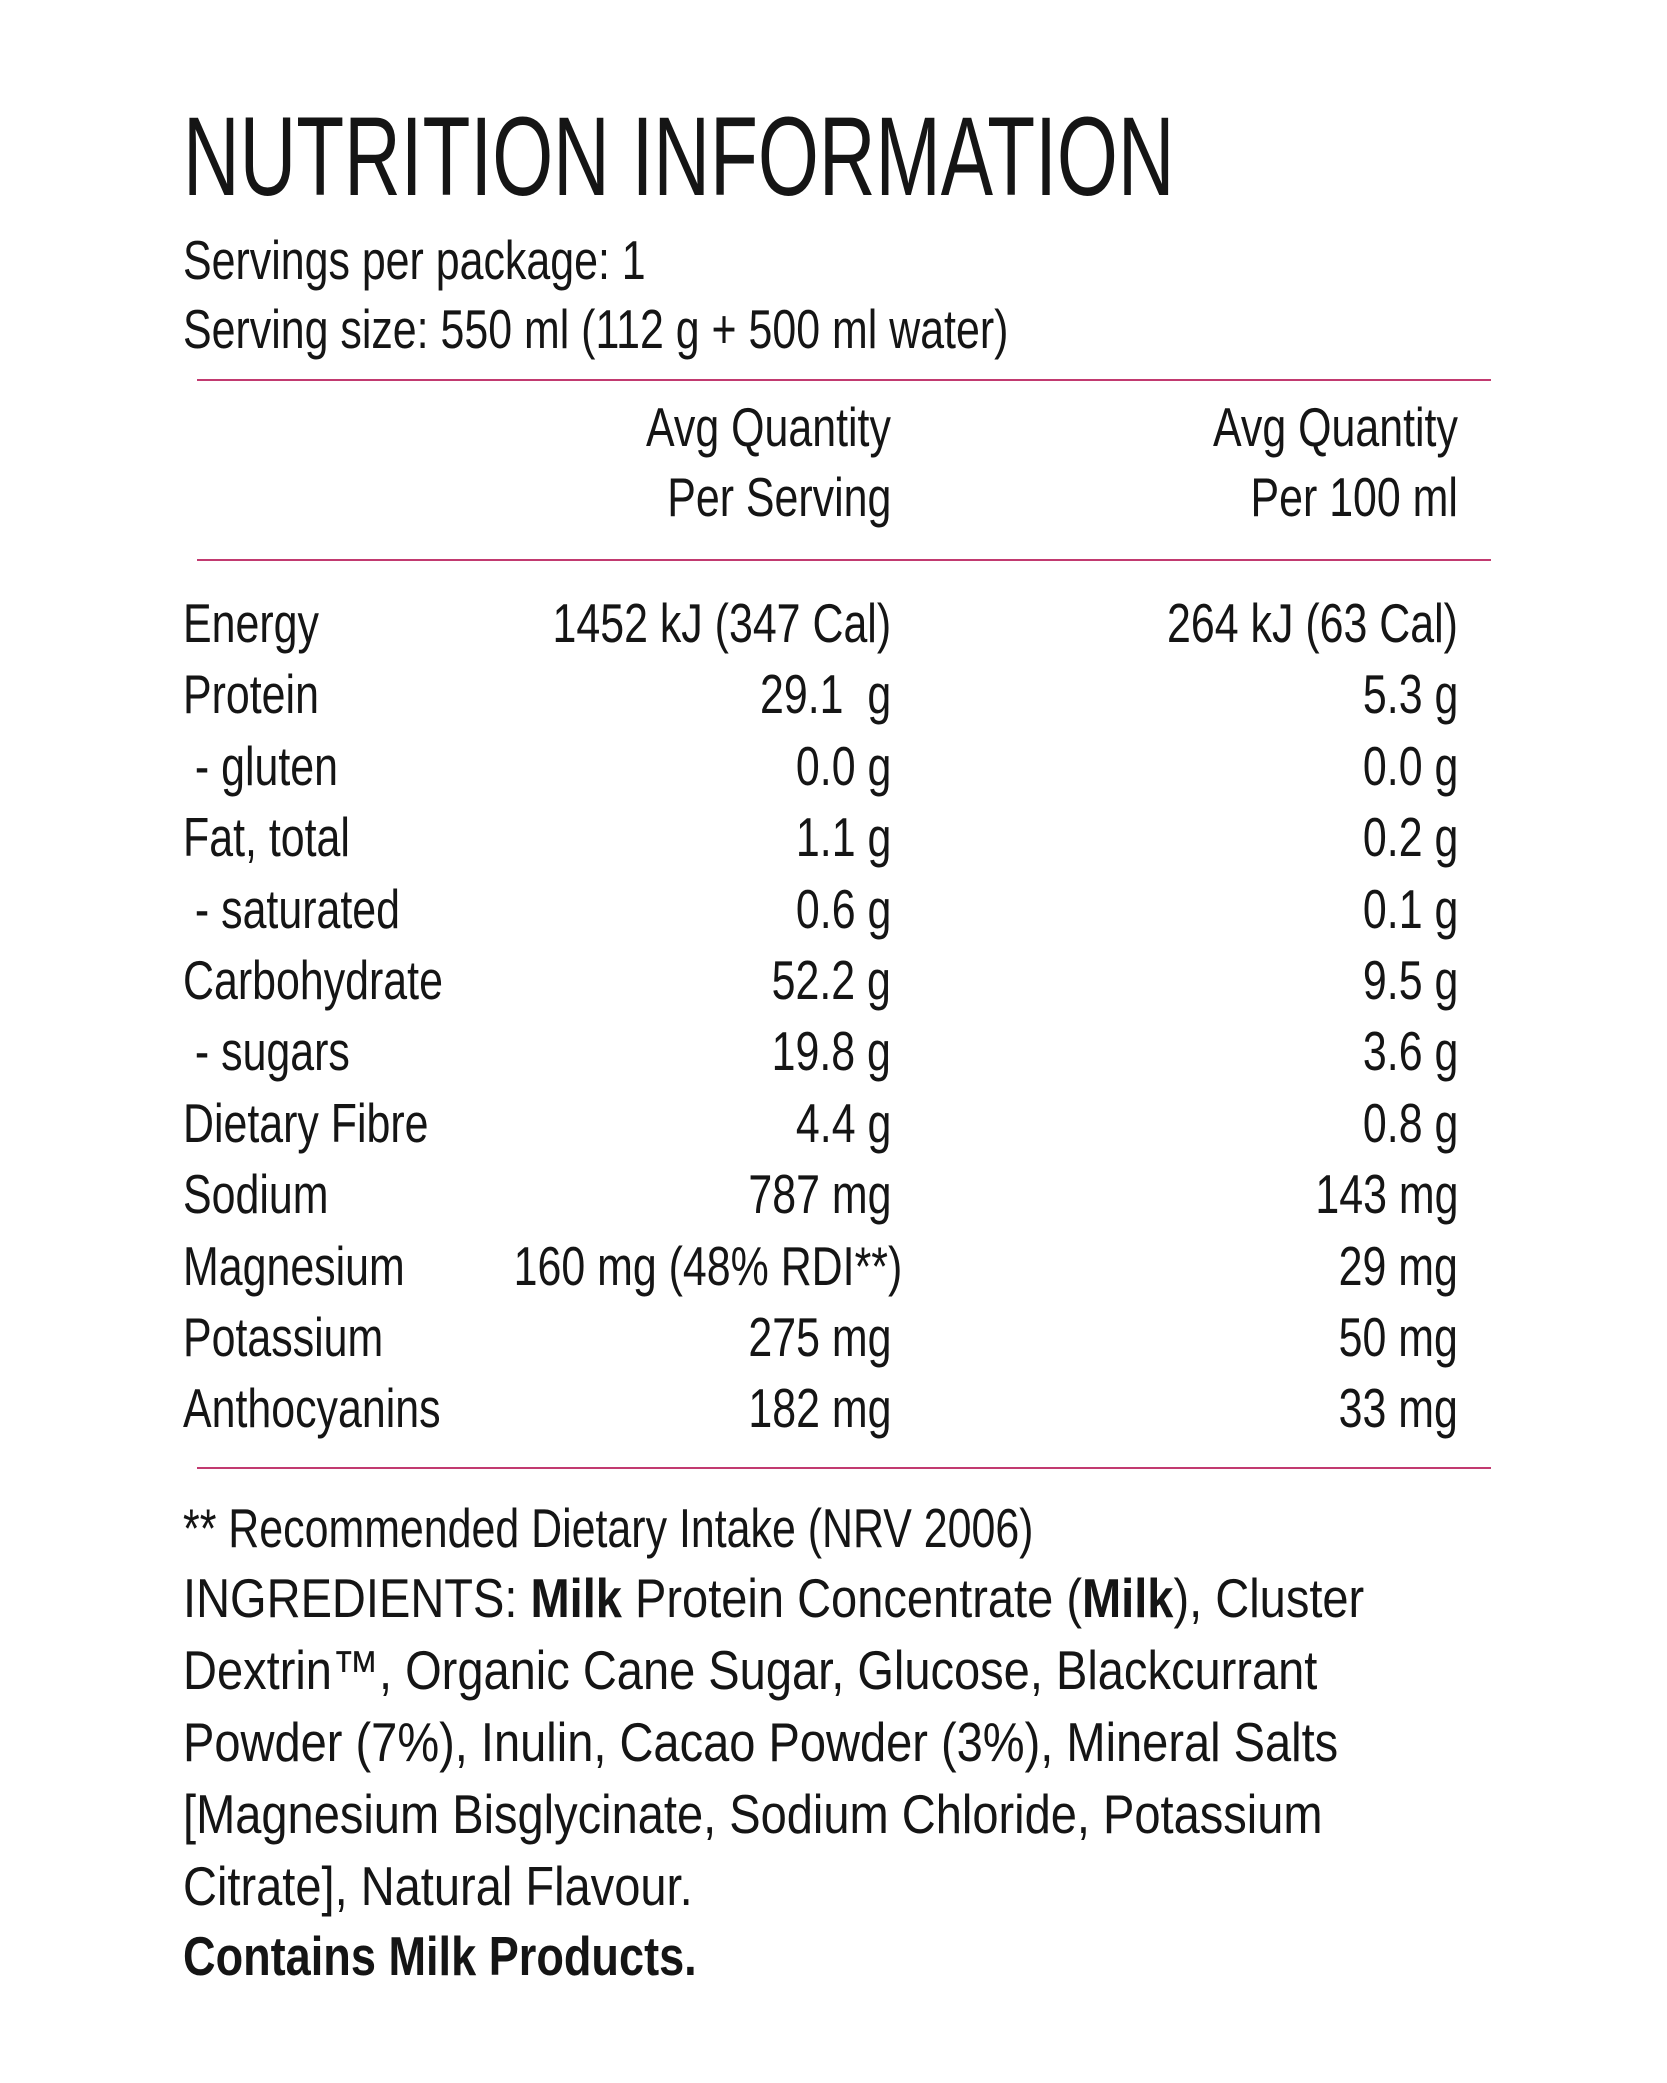  I want to click on footnote: ** Recommended Dietary Intake (NRV 2006), so click(608, 1528).